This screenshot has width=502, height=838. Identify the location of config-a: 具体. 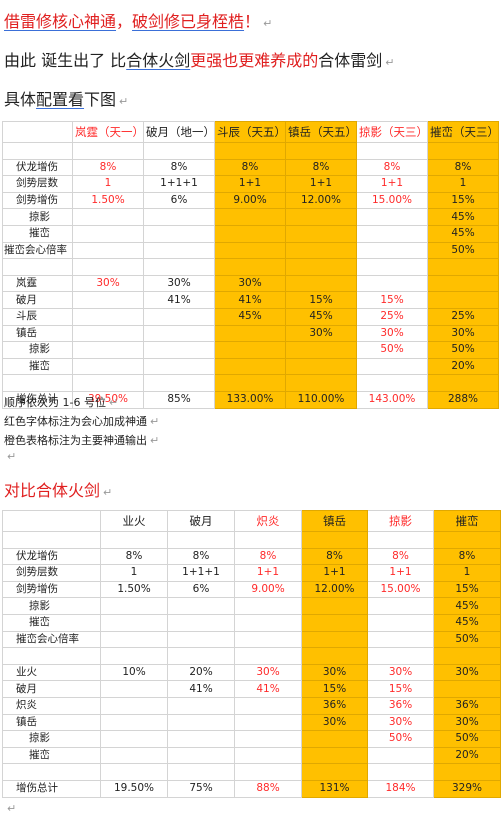
(20, 99).